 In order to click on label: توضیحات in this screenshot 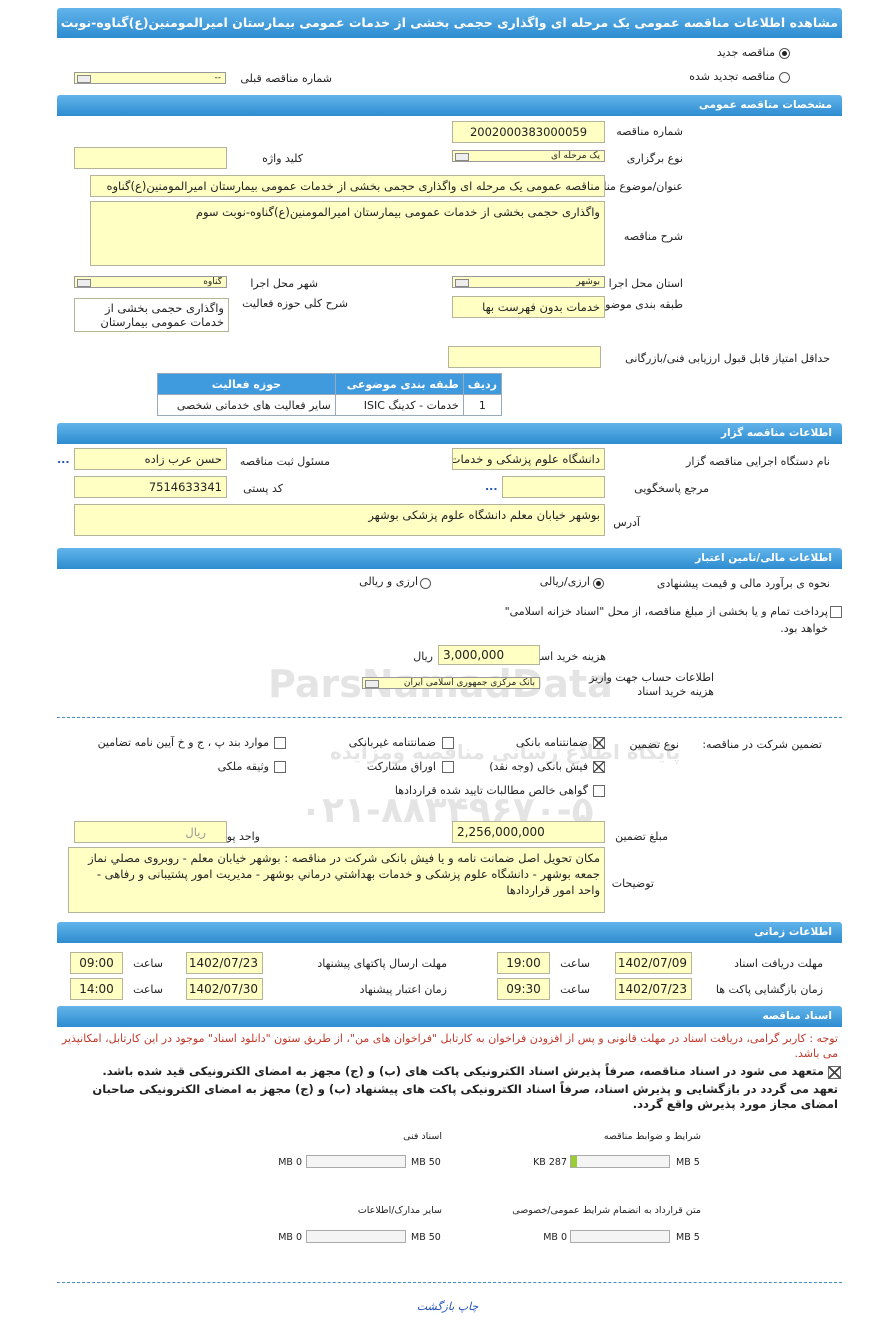, I will do `click(632, 883)`.